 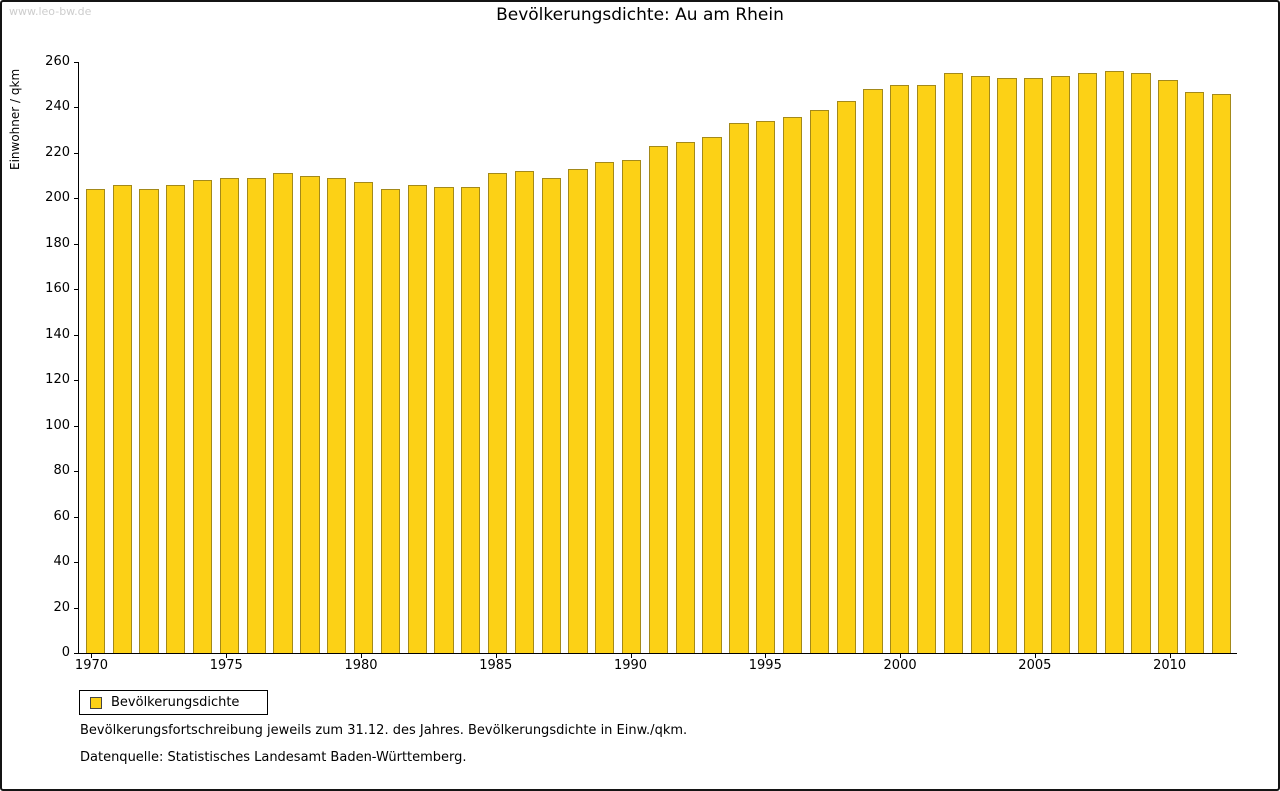 I want to click on bar-2006, so click(x=1061, y=364).